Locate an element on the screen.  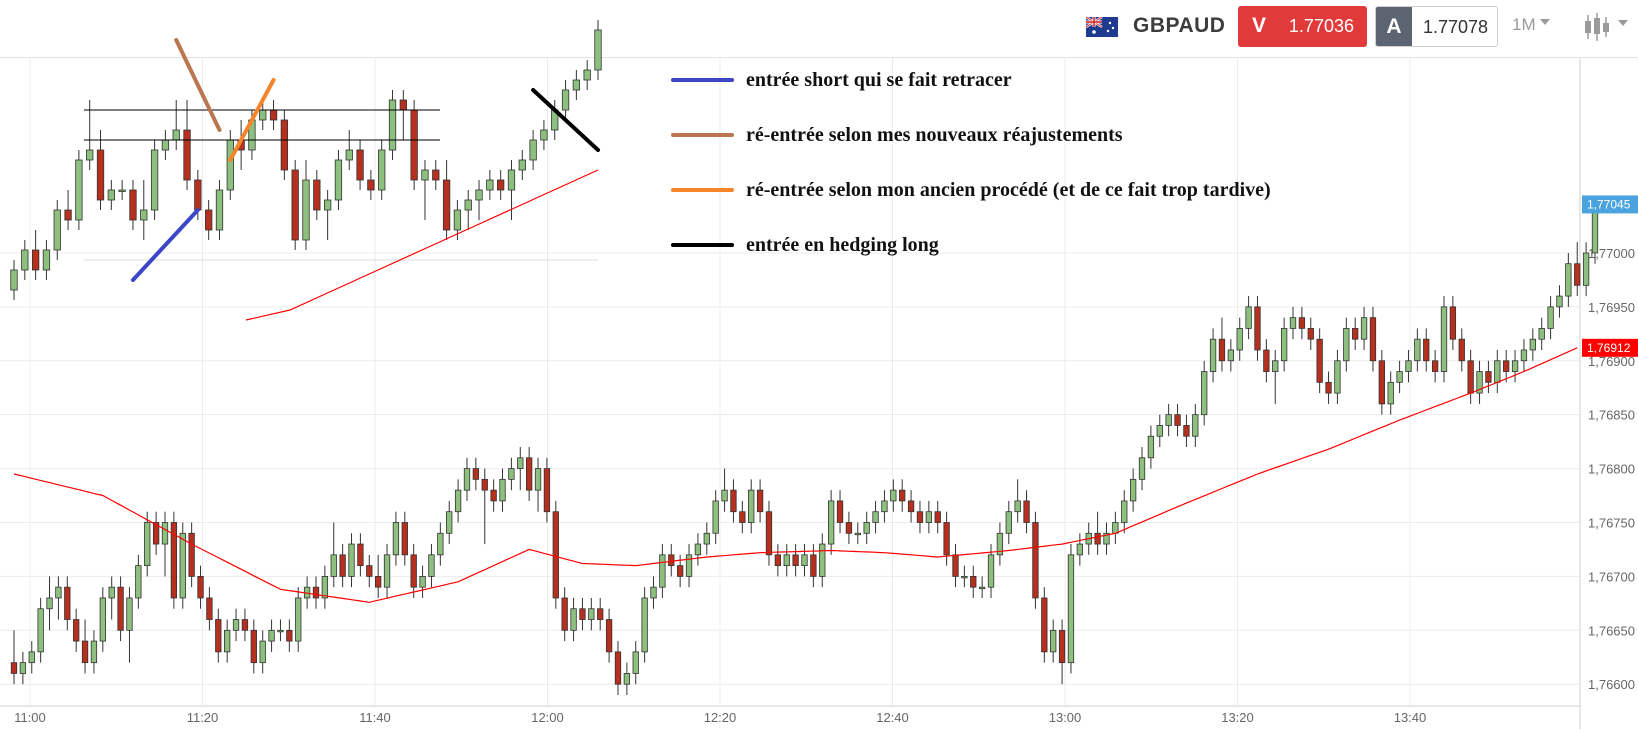
y-tick-label: 1,76800 is located at coordinates (1611, 469).